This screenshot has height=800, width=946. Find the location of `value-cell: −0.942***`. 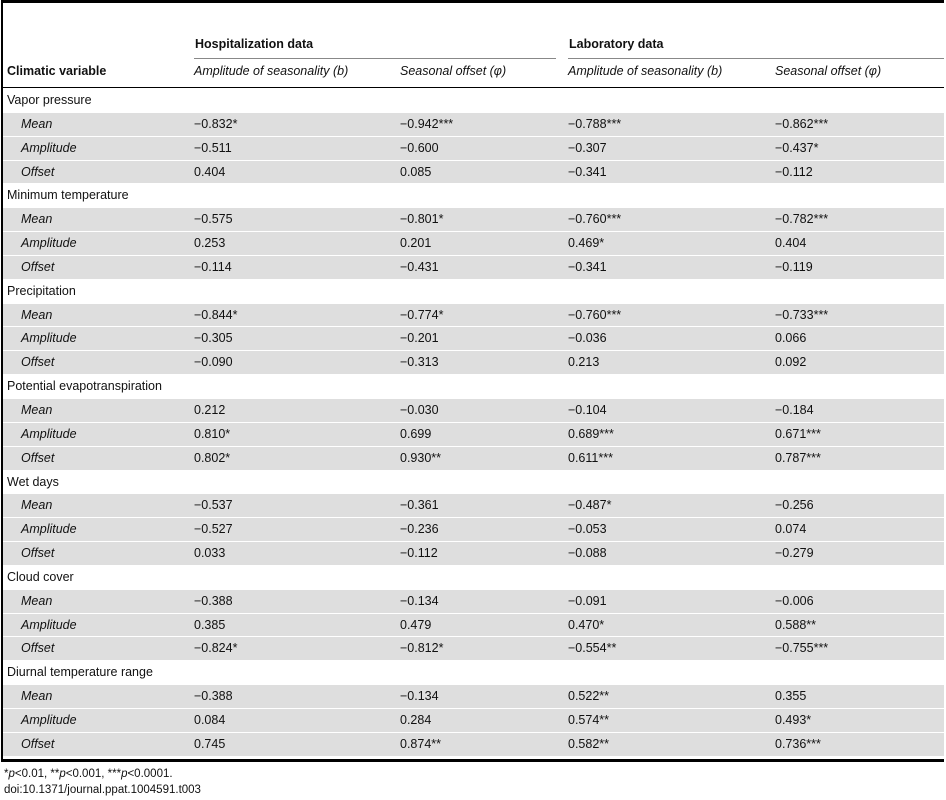

value-cell: −0.942*** is located at coordinates (427, 123).